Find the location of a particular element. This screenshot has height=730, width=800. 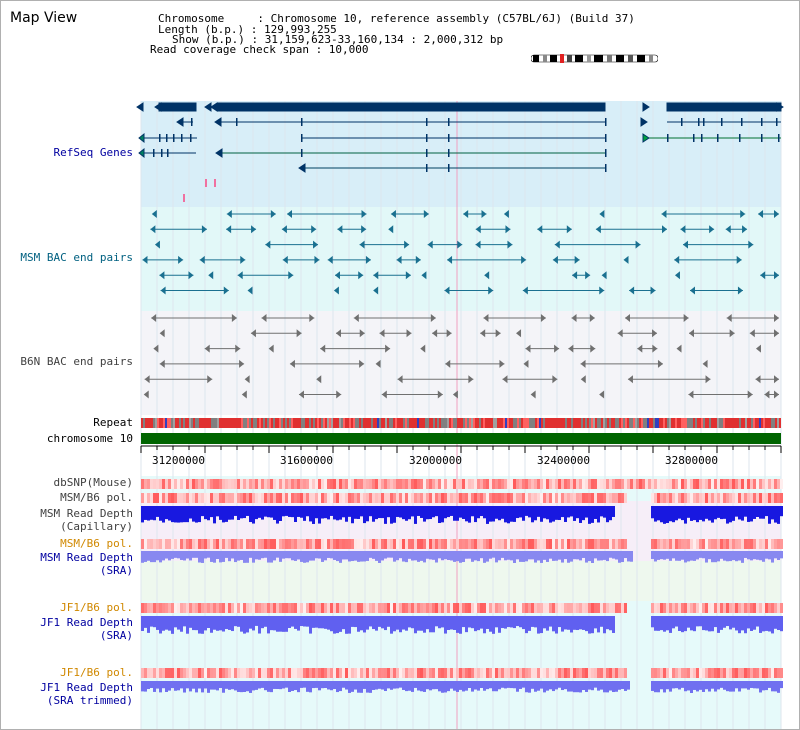

axis-tick-label: 32800000 is located at coordinates (691, 460).